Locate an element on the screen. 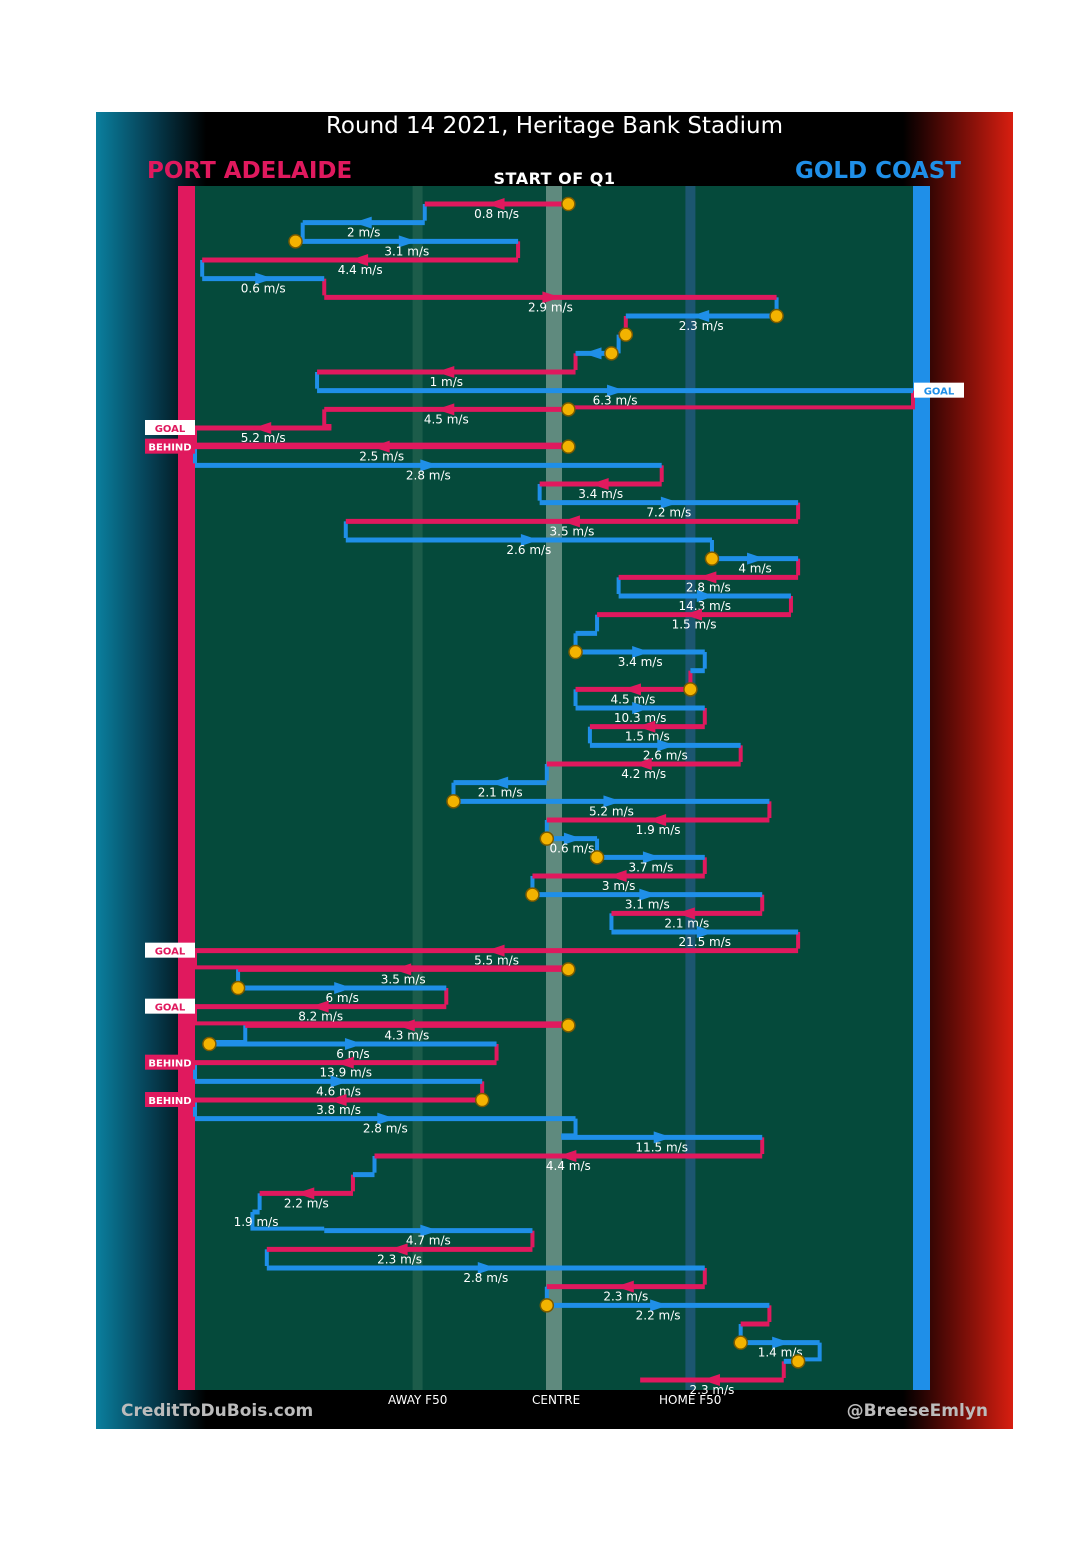 Image resolution: width=1080 pixels, height=1555 pixels. speed-label: 4.5 m/s is located at coordinates (633, 699).